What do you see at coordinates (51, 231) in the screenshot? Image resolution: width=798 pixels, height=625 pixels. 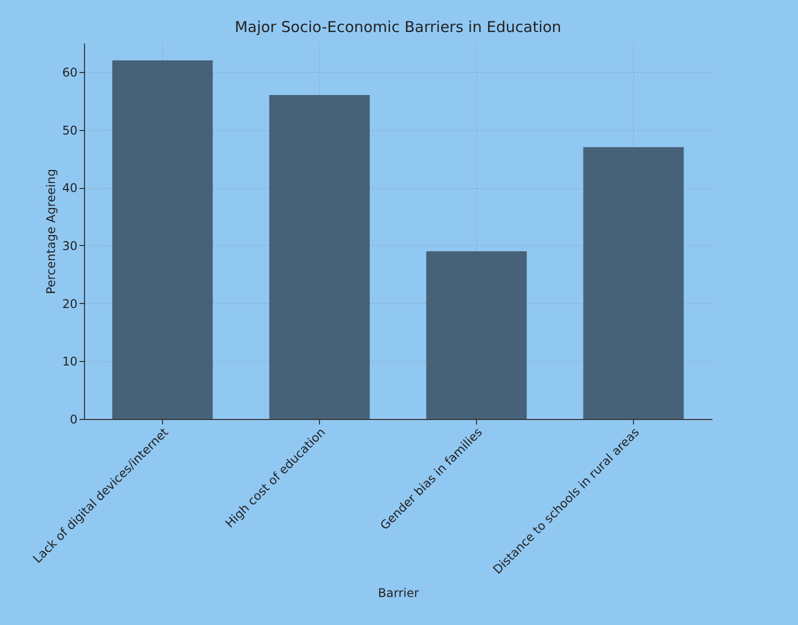 I see `y-axis-title: Percentage Agreeing` at bounding box center [51, 231].